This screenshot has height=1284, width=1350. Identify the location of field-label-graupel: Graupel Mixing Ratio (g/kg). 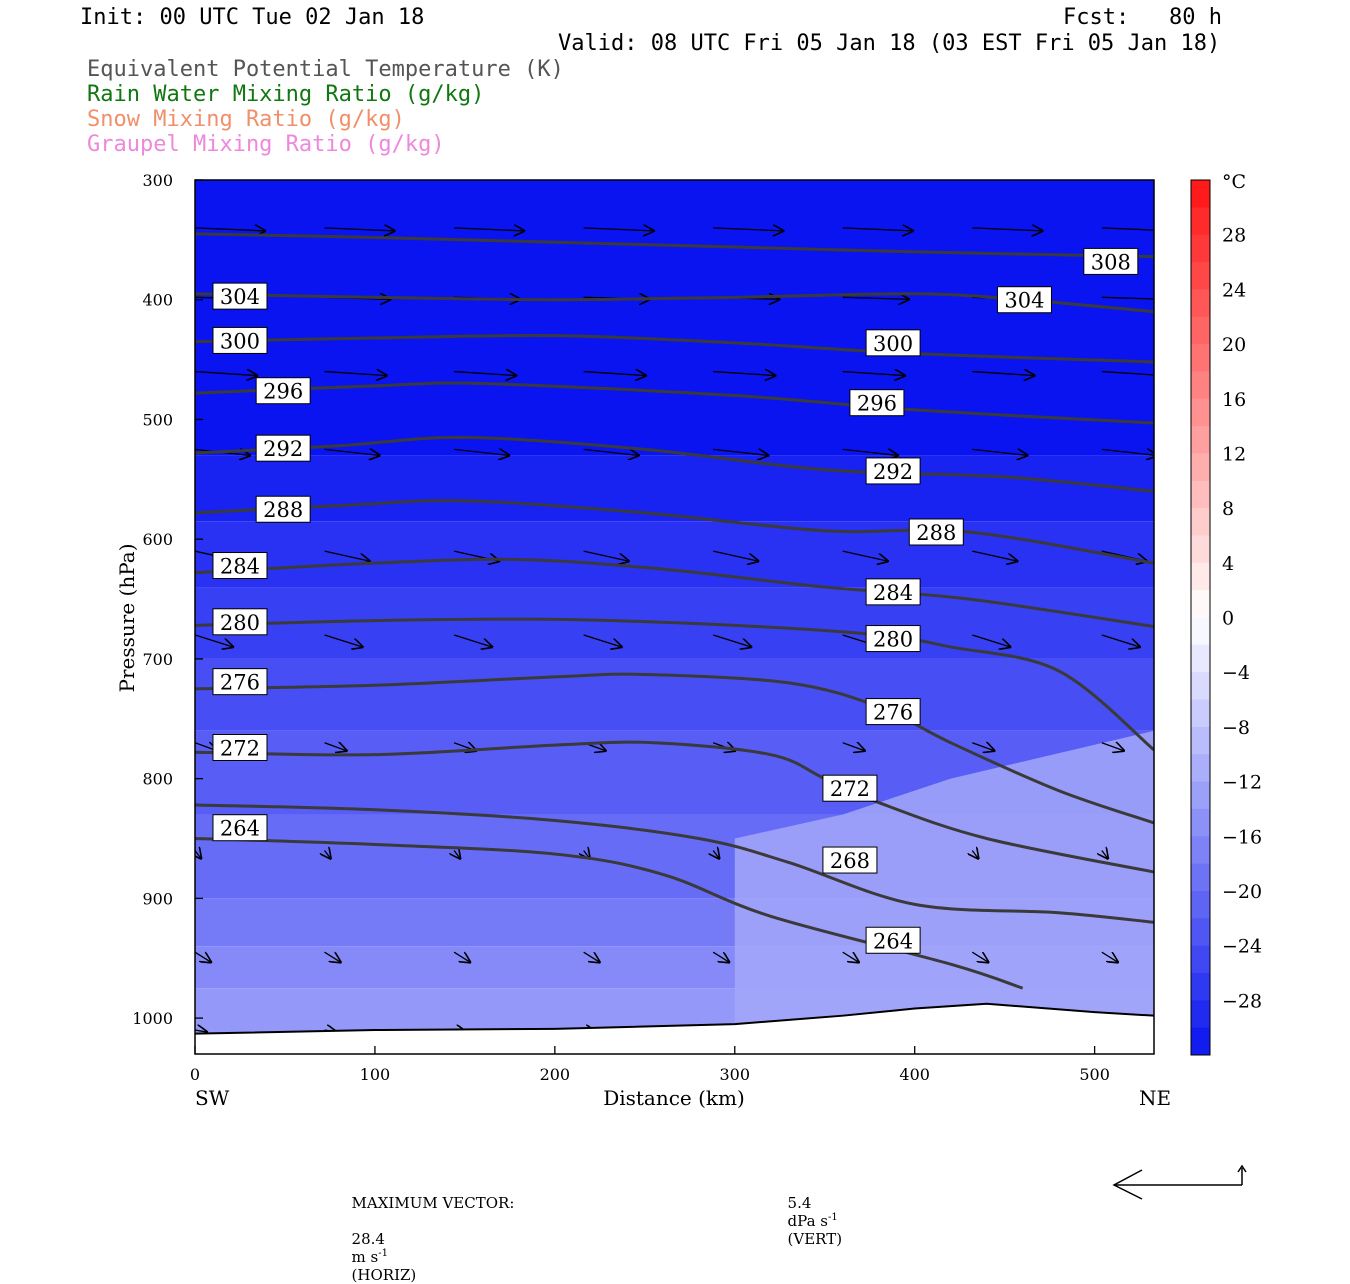
(266, 144).